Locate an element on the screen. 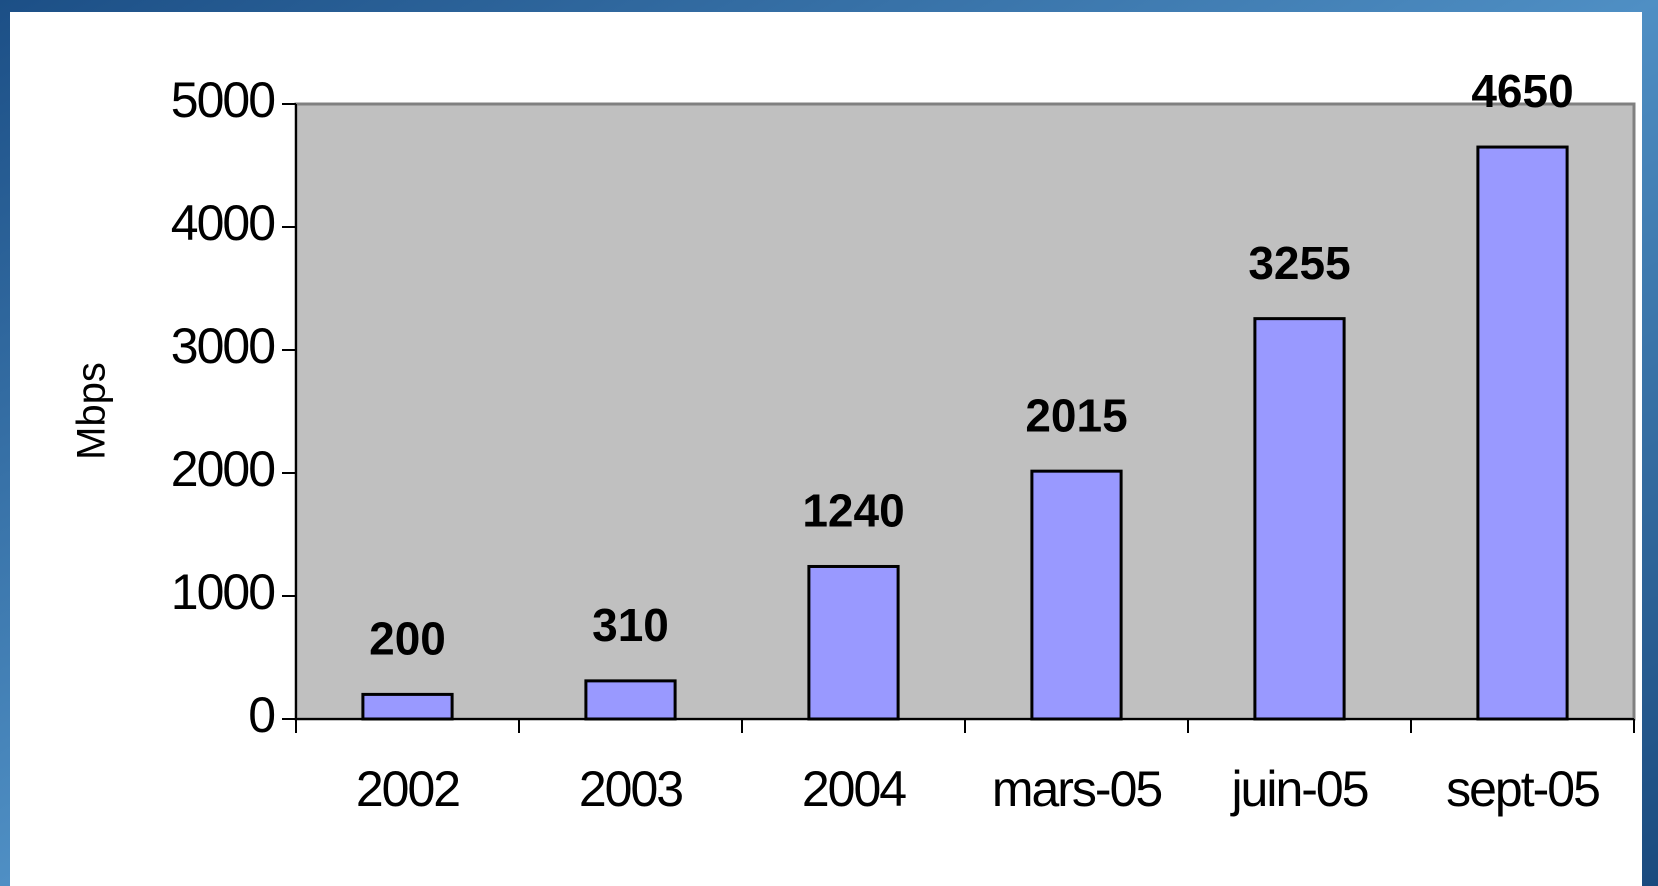 This screenshot has width=1658, height=886. y-tick-label: 2000 is located at coordinates (222, 469).